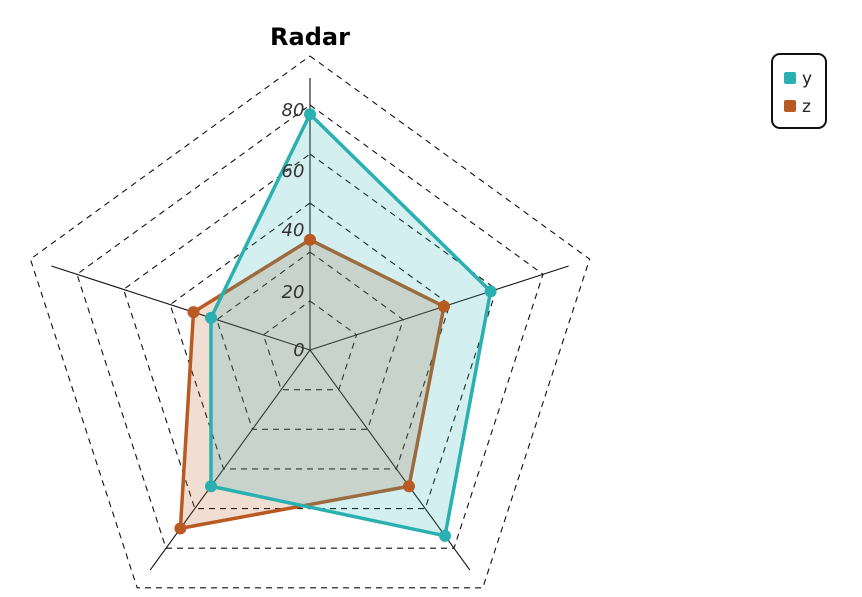 The image size is (862, 597). I want to click on r-tick-label-20: 20, so click(293, 292).